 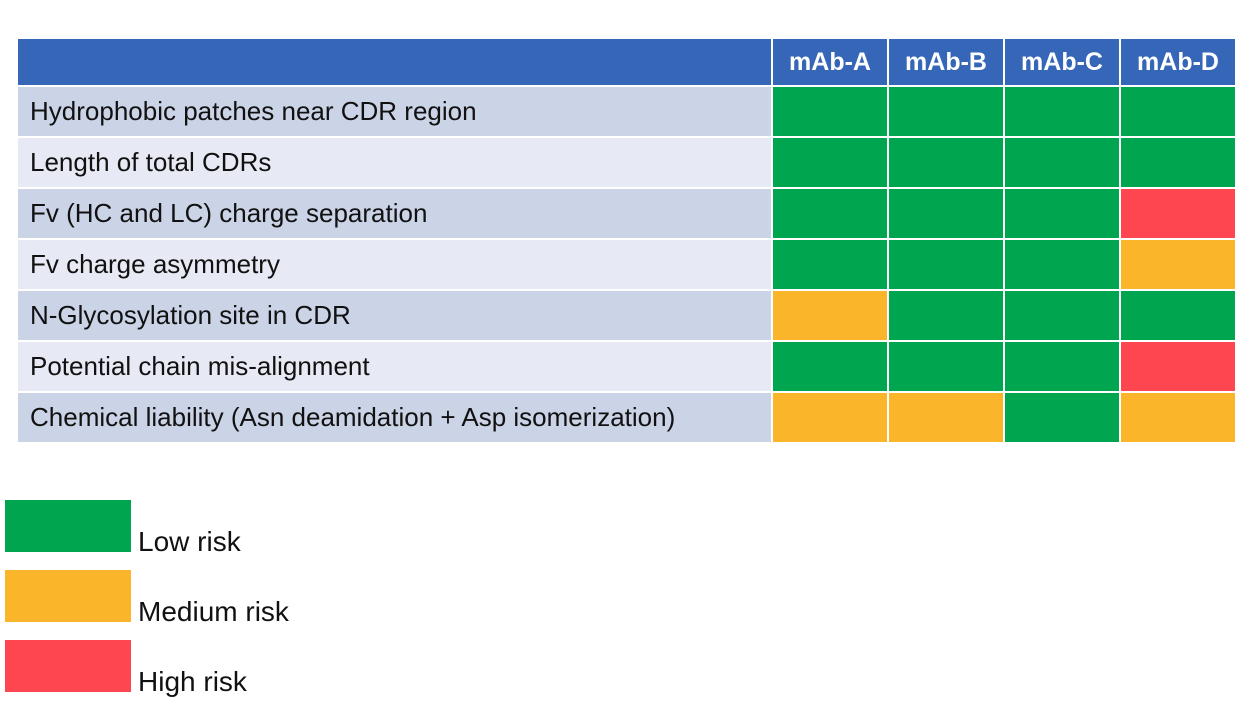 I want to click on column-header-mab-c: mAb-C, so click(x=1062, y=62).